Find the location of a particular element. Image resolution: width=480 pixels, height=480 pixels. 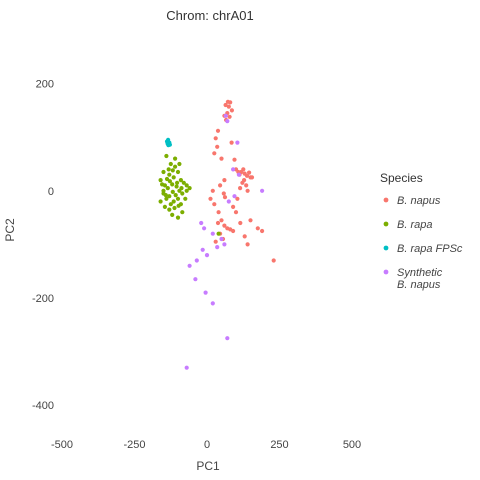

x-axis-title: PC1 is located at coordinates (208, 466).